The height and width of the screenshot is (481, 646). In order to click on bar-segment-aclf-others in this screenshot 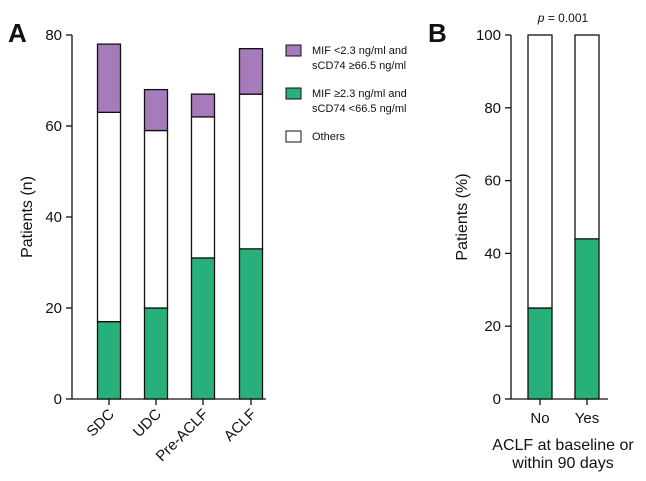, I will do `click(251, 171)`.